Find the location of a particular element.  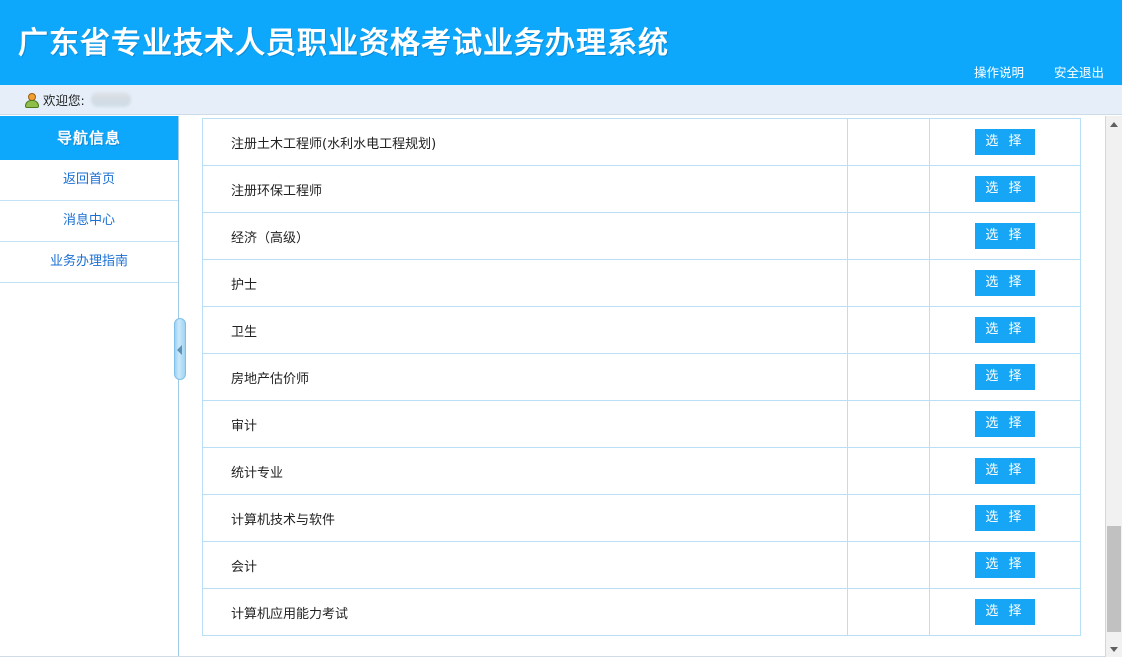

sidebar: 导航信息 返回首页 消息中心 业务办理指南 is located at coordinates (89, 386).